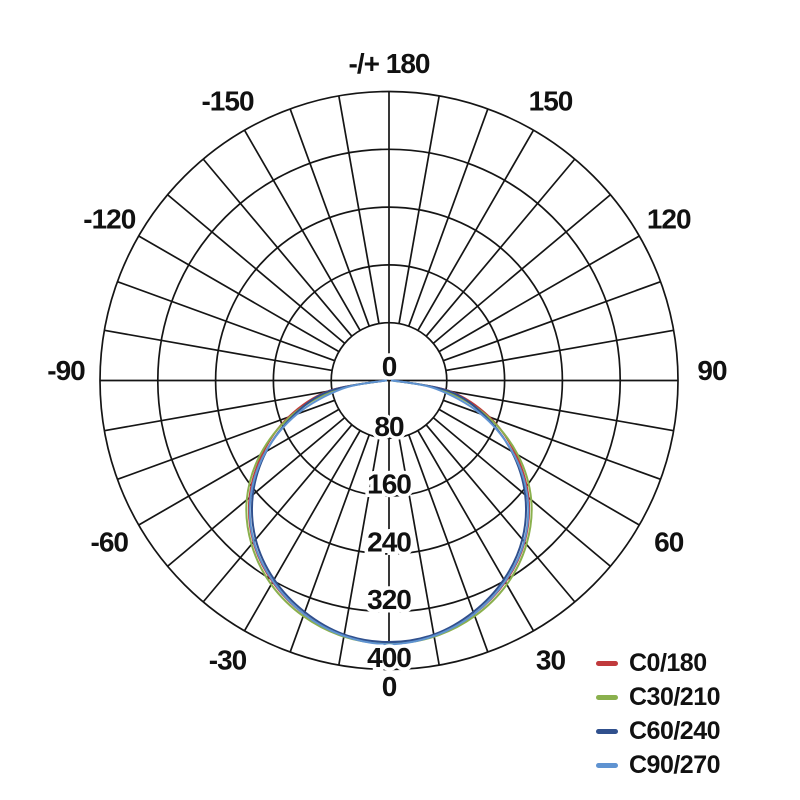 This screenshot has width=800, height=800. Describe the element at coordinates (109, 219) in the screenshot. I see `angle-tick-label: -120` at that location.